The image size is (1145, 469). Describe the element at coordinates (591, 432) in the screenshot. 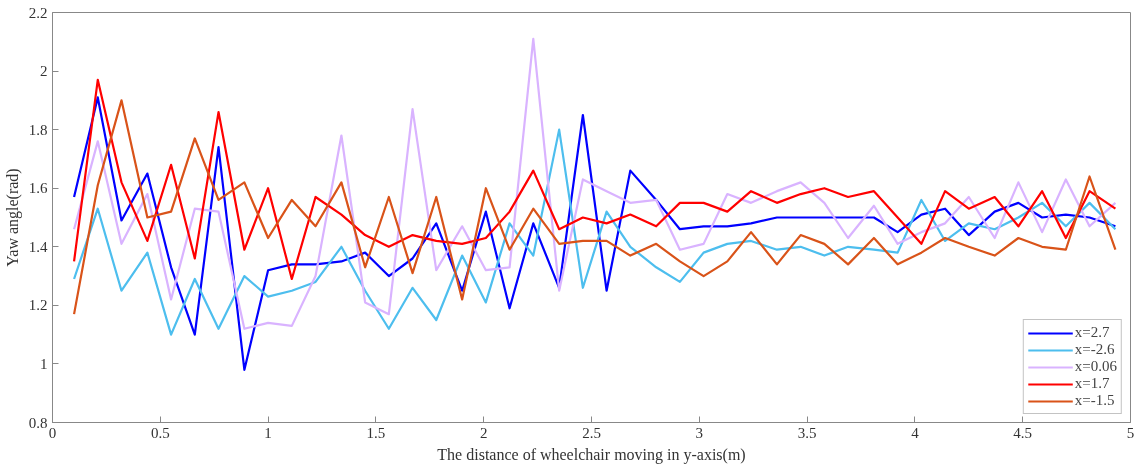

I see `x-tick-label: 2.5` at that location.